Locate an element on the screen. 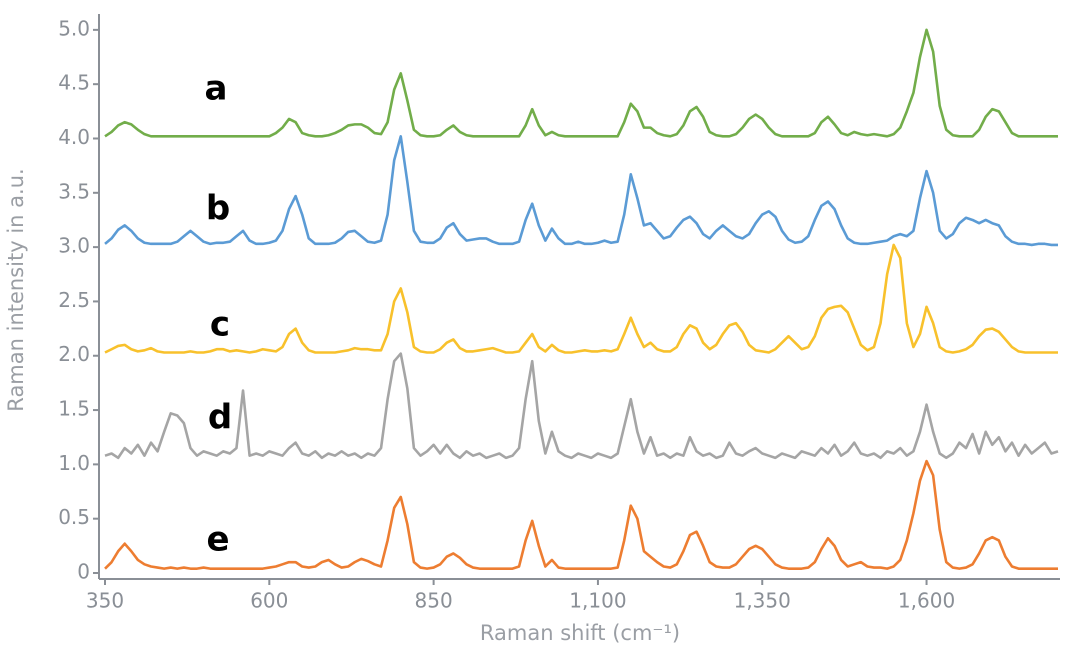 The image size is (1080, 650). y-tick-label: 2.5 is located at coordinates (74, 300).